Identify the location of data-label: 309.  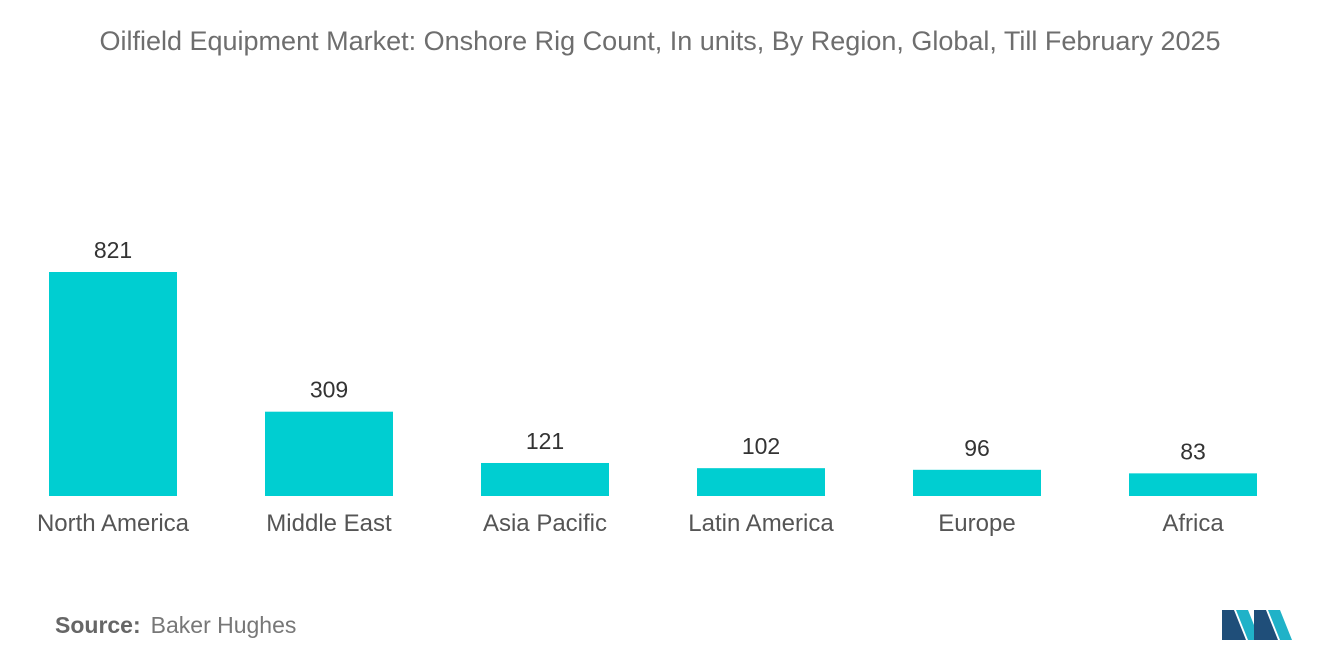
(329, 390).